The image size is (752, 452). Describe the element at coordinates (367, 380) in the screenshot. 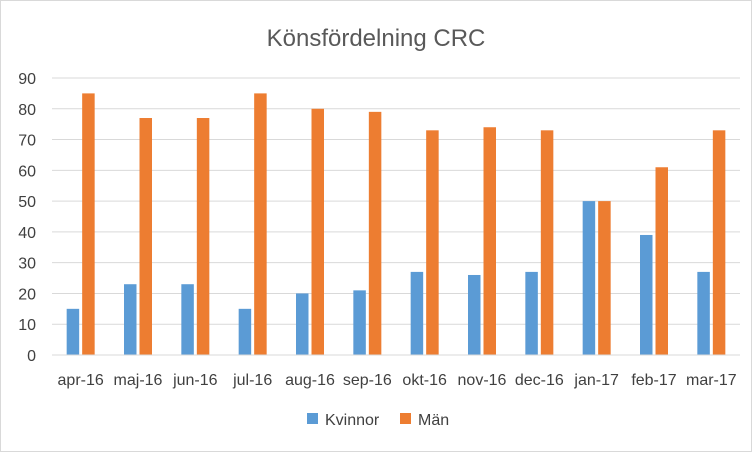

I see `x-tick-label: sep-16` at that location.